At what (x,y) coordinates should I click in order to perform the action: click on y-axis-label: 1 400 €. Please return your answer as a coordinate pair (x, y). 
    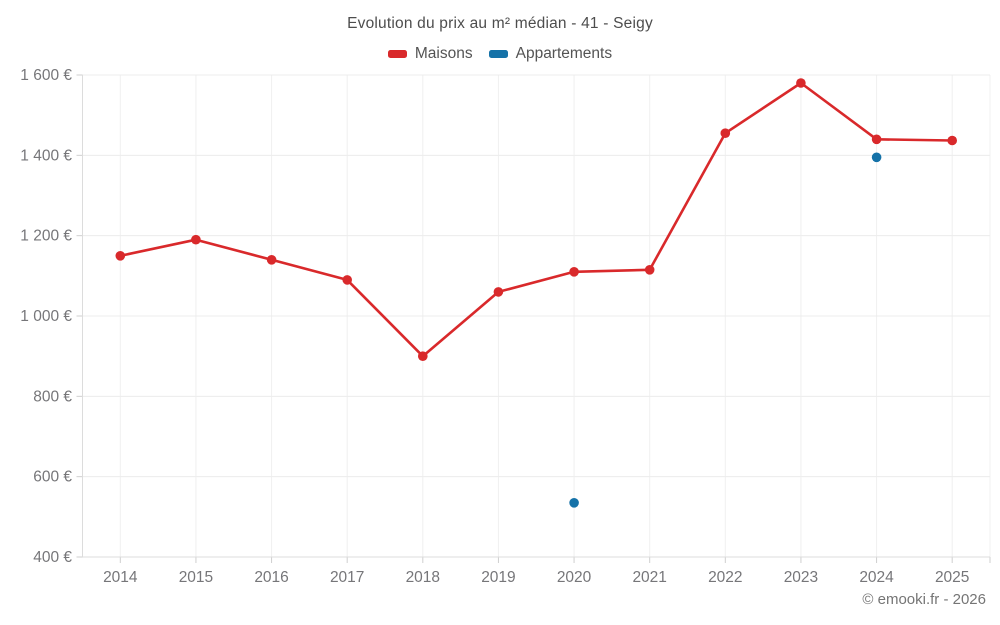
    Looking at the image, I should click on (46, 155).